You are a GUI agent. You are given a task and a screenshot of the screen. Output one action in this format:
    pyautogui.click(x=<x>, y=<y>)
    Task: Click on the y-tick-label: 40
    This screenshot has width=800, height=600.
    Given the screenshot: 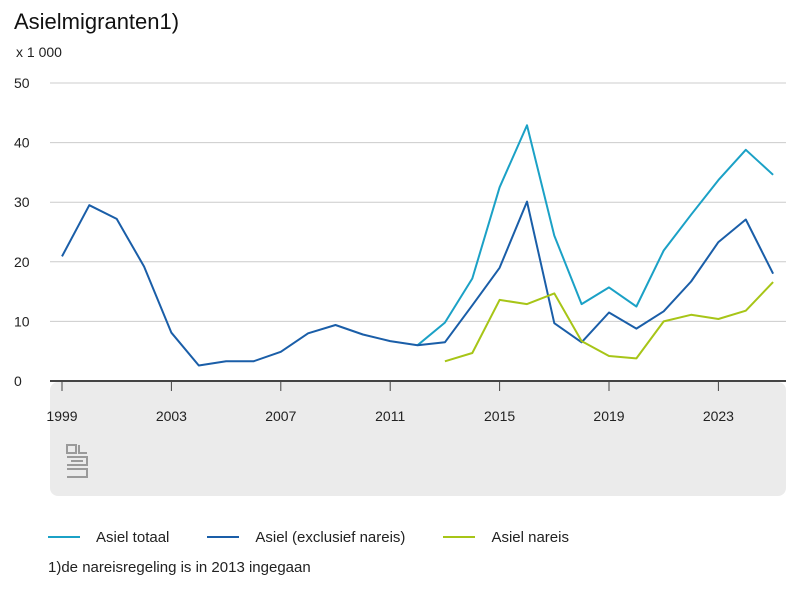 What is the action you would take?
    pyautogui.click(x=22, y=143)
    